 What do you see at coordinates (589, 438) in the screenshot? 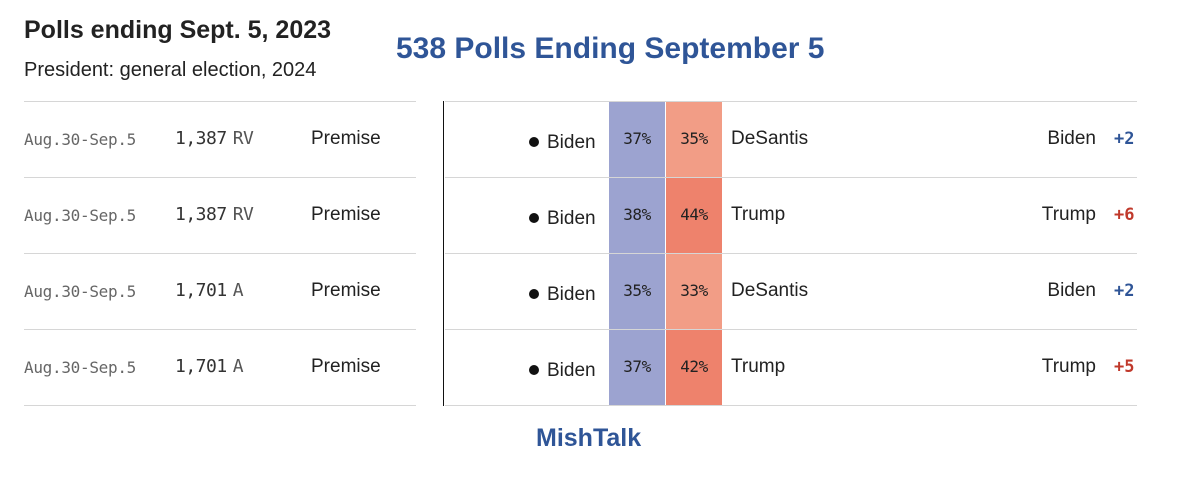
I see `watermark-text: MishTalk` at bounding box center [589, 438].